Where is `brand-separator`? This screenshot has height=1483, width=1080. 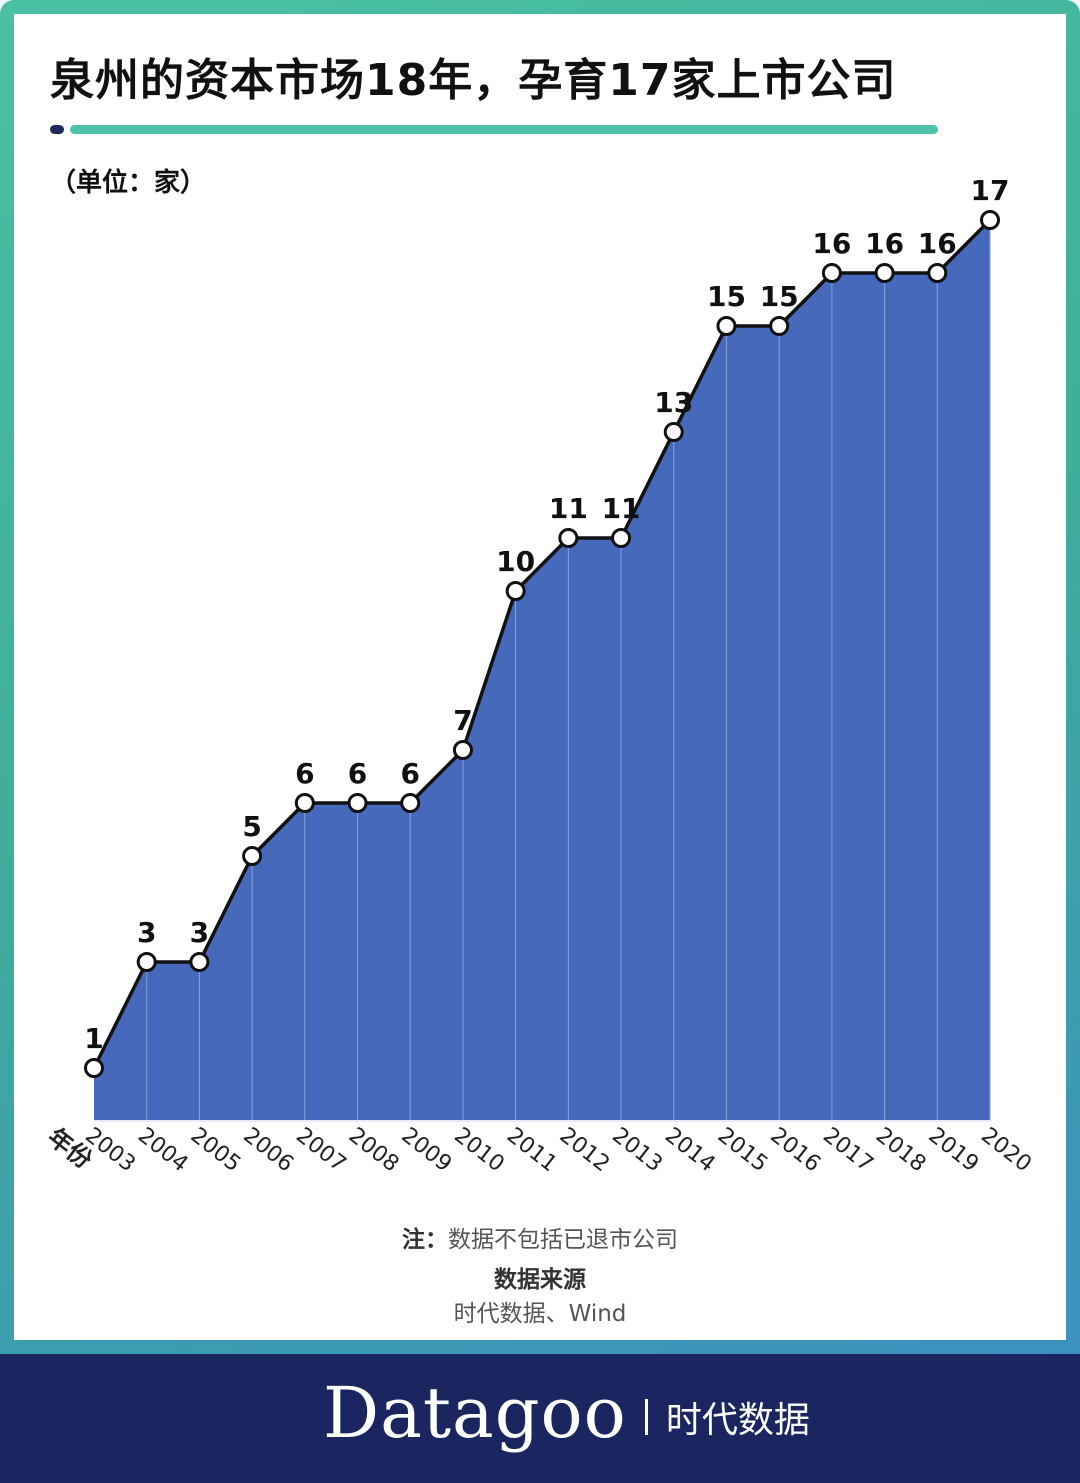
brand-separator is located at coordinates (646, 1417).